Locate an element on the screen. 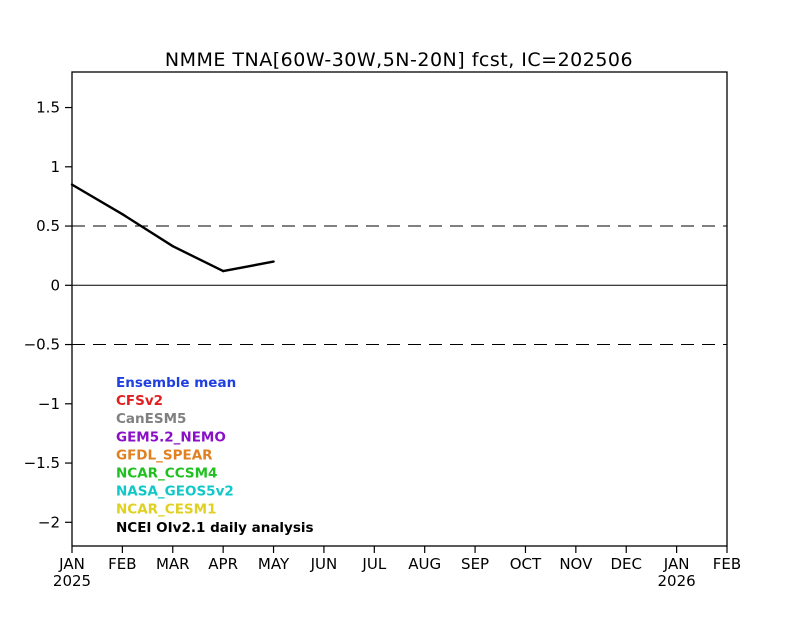  x-year-label: 2026 is located at coordinates (677, 581).